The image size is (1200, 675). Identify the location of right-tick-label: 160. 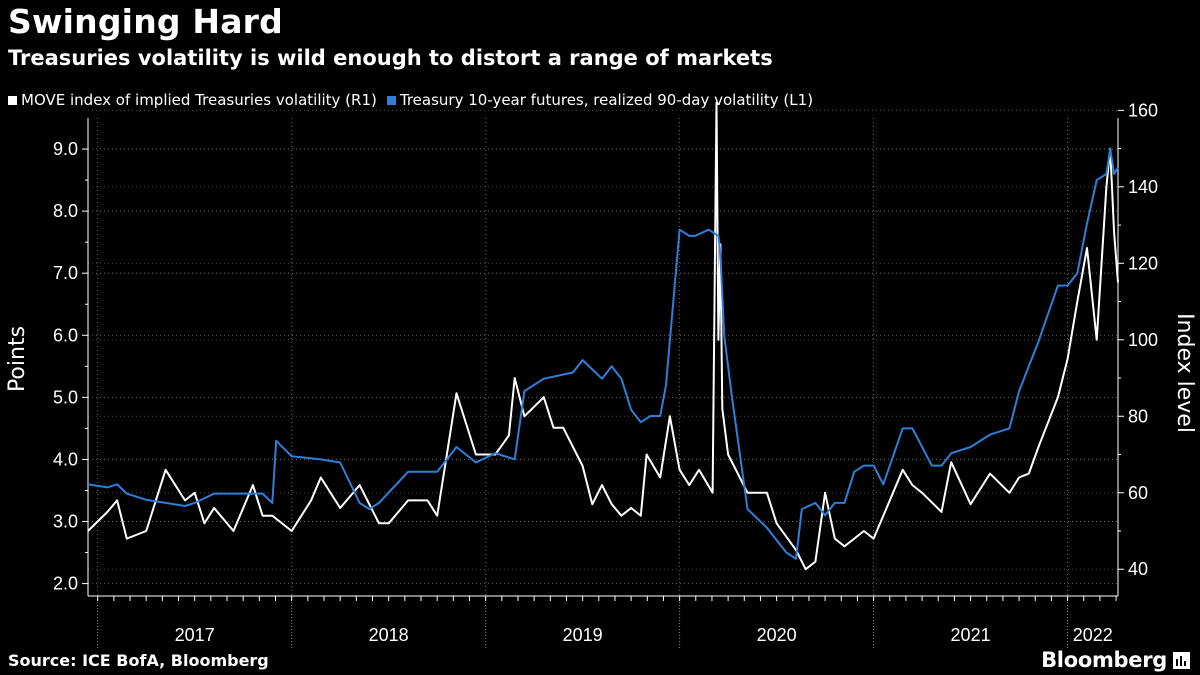
(1143, 110).